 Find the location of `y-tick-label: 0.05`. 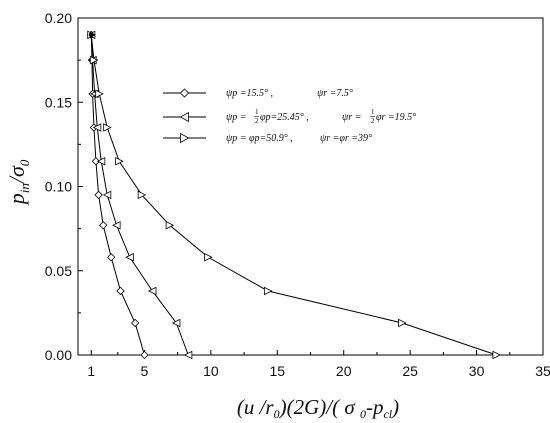

y-tick-label: 0.05 is located at coordinates (58, 271).